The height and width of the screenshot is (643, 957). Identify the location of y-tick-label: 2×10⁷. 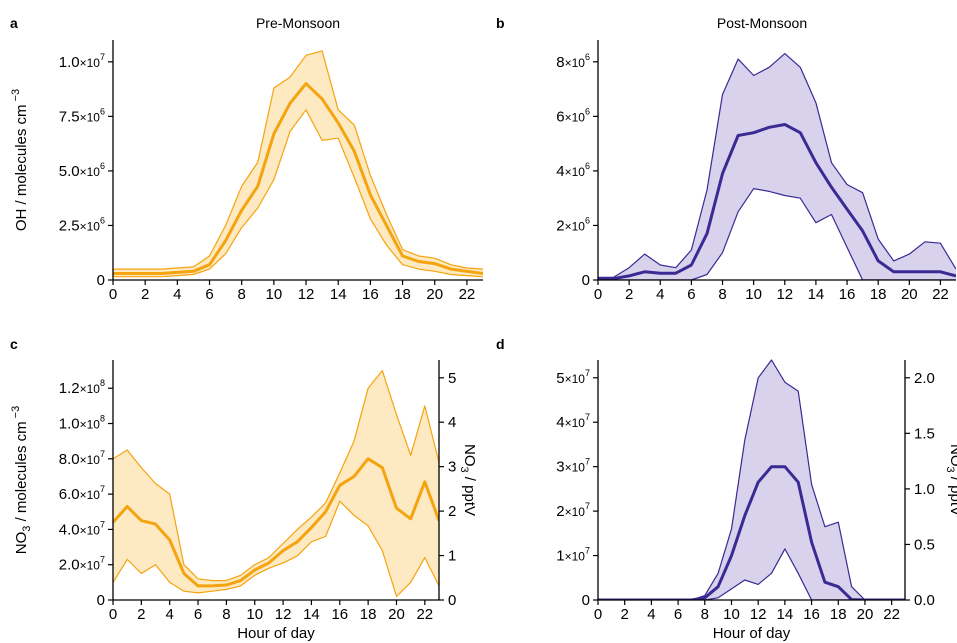
(573, 510).